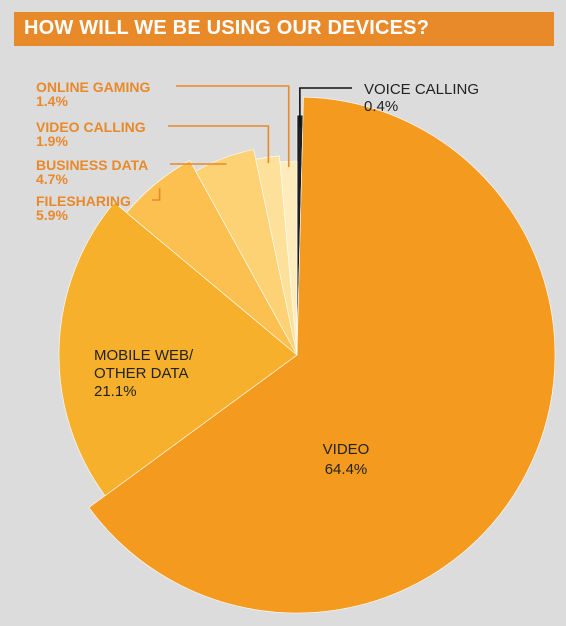 The height and width of the screenshot is (626, 566). Describe the element at coordinates (83, 201) in the screenshot. I see `label-filesharing: FILESHARING` at that location.